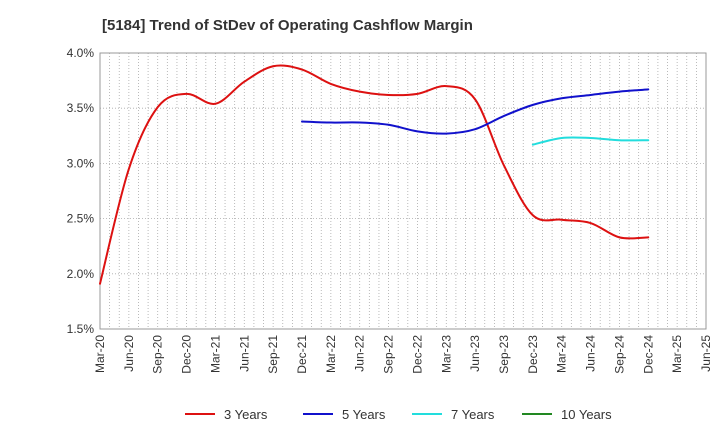  I want to click on x-tick-label: Dec-24, so click(648, 354).